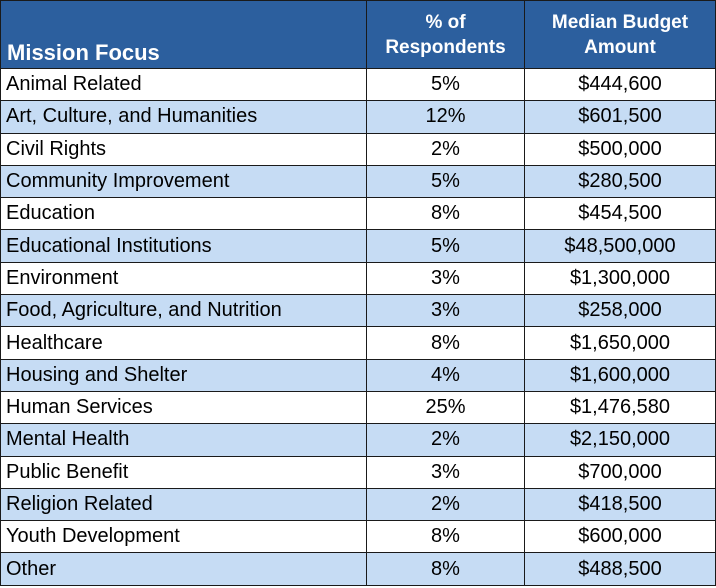  What do you see at coordinates (620, 440) in the screenshot?
I see `cell-median-budget: $2,150,000` at bounding box center [620, 440].